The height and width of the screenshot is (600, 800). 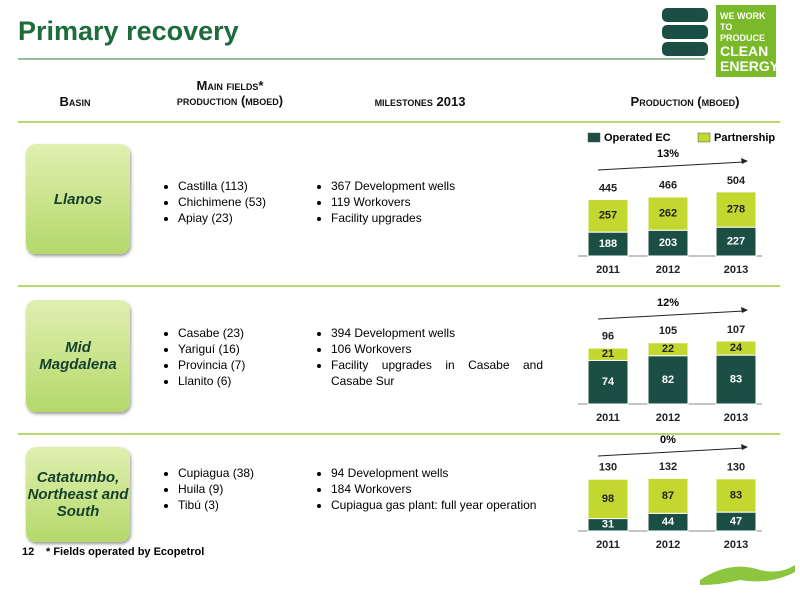 What do you see at coordinates (128, 31) in the screenshot?
I see `title: Primary recovery` at bounding box center [128, 31].